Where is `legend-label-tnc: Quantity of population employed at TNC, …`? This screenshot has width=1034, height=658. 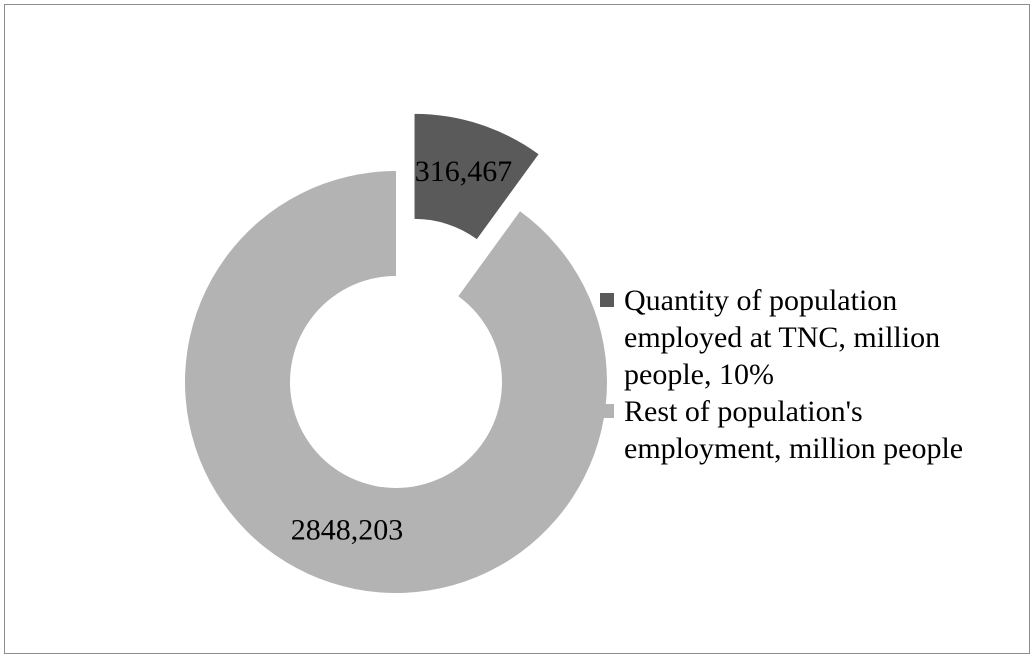
legend-label-tnc: Quantity of population employed at TNC, … is located at coordinates (782, 337).